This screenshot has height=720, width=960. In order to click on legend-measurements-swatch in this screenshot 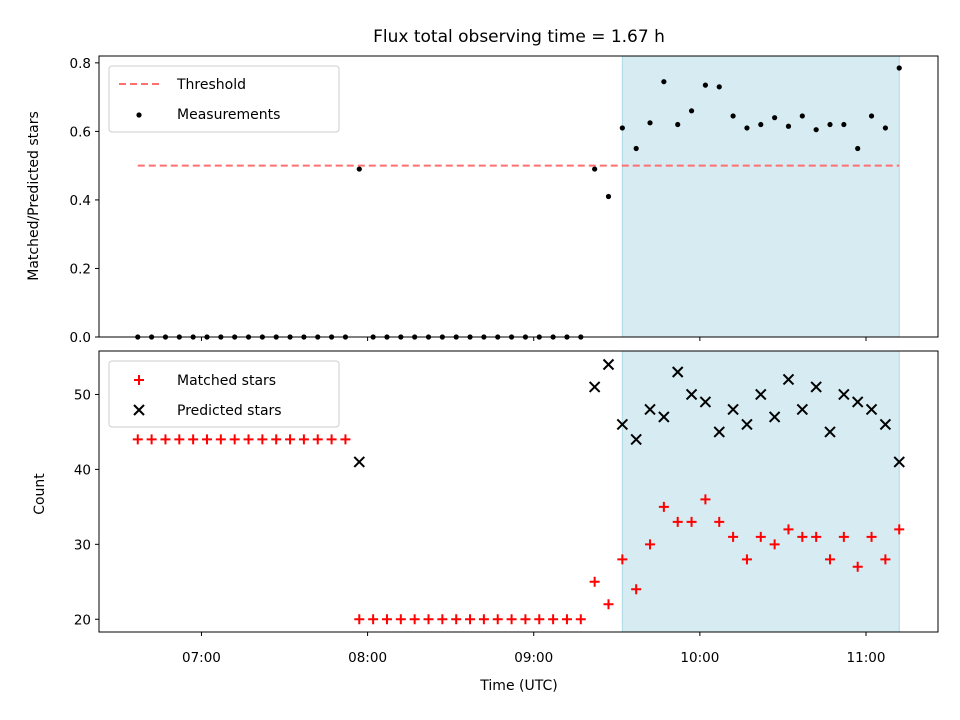, I will do `click(139, 115)`.